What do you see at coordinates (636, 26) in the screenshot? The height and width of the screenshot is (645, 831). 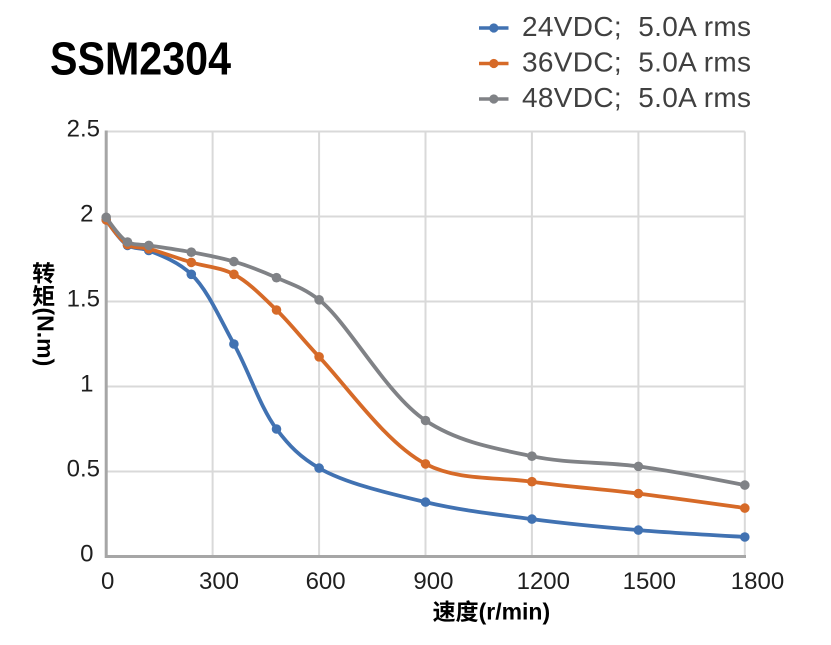 I see `svg-text: 24VDC; 5.0A rms` at bounding box center [636, 26].